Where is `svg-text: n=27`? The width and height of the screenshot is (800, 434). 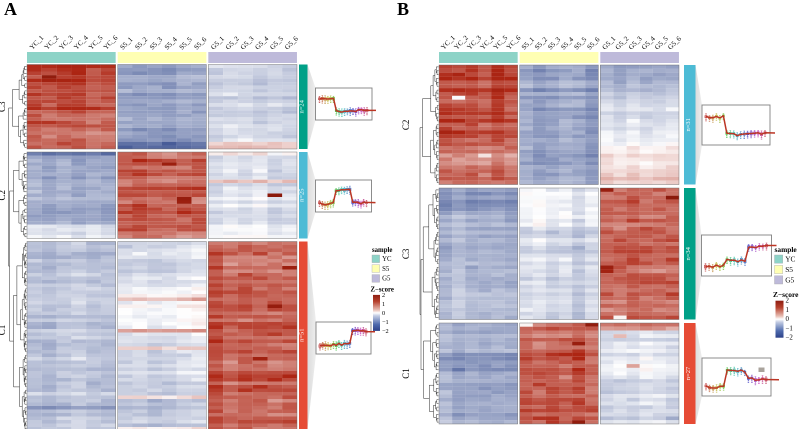
svg-text: n=27 is located at coordinates (688, 373).